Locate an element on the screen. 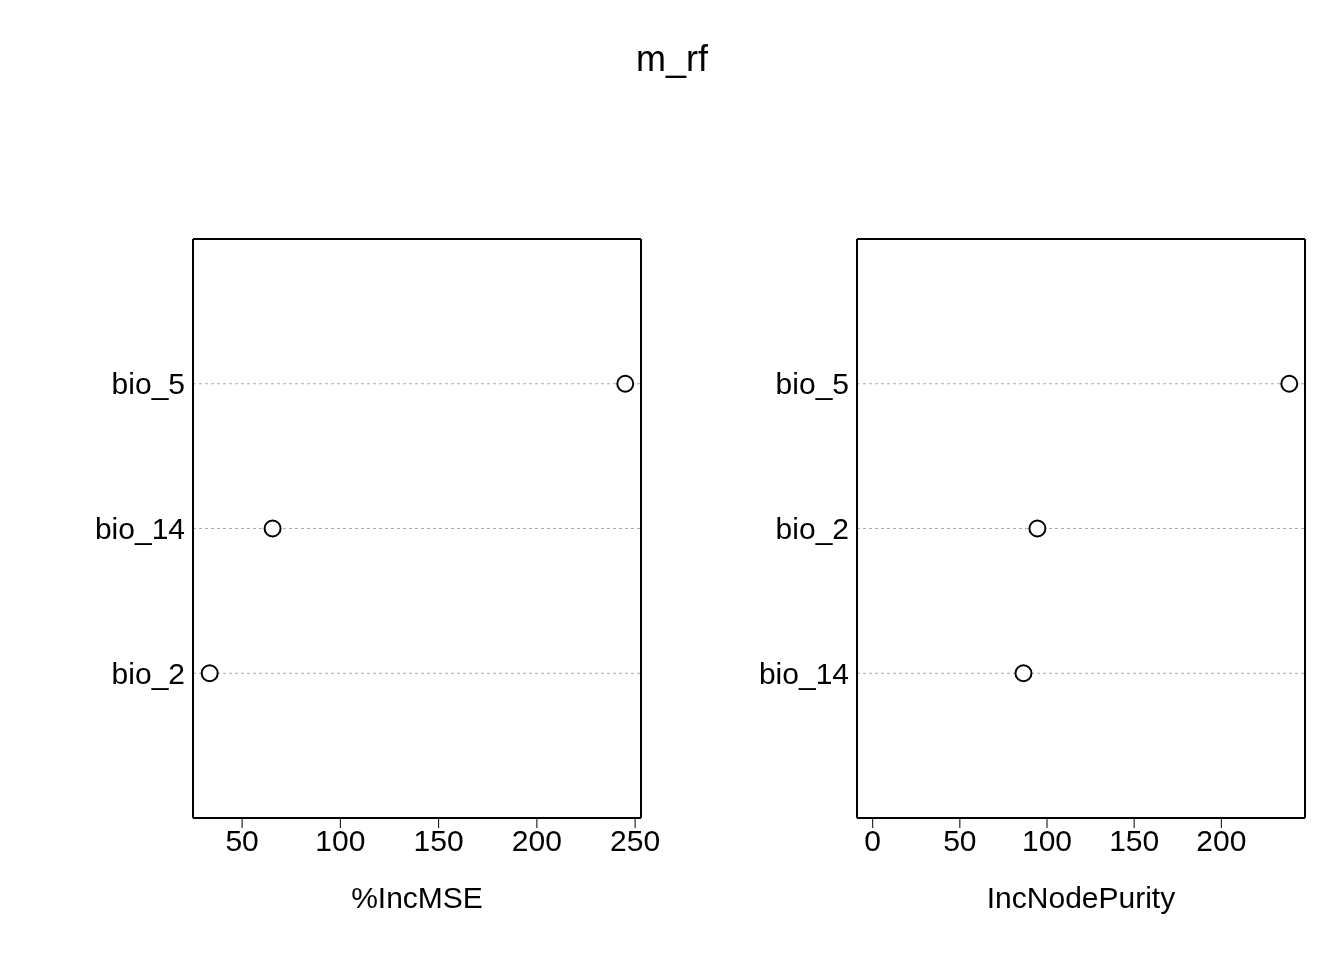 Image resolution: width=1344 pixels, height=960 pixels. x-axis-title: %IncMSE is located at coordinates (417, 897).